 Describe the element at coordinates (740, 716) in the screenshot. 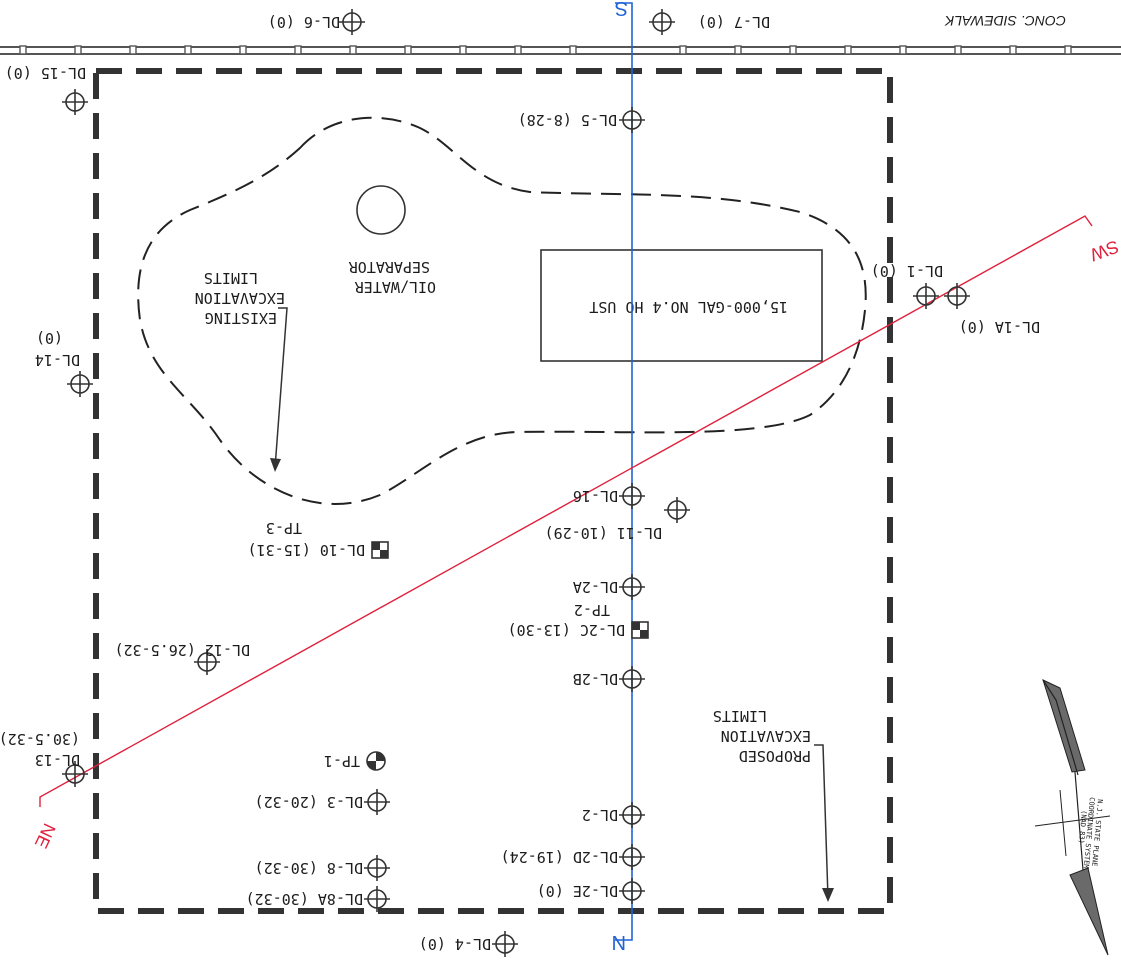

I see `proposed-label-line3: LIMITS` at that location.